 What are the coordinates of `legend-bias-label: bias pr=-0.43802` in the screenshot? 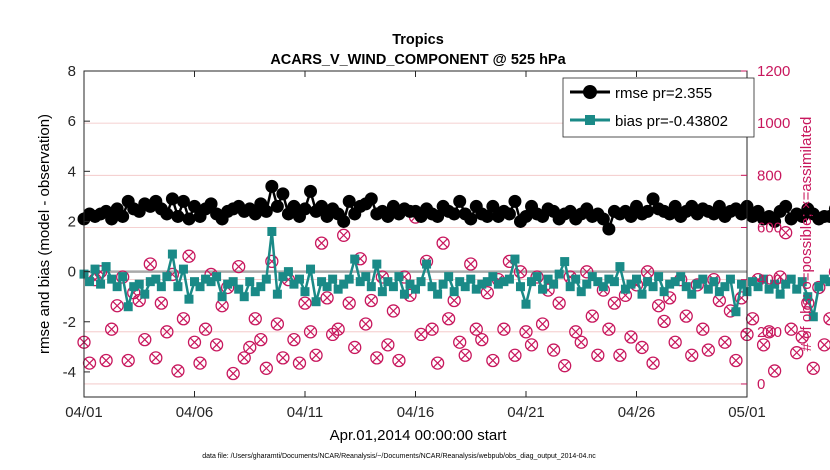 It's located at (671, 121).